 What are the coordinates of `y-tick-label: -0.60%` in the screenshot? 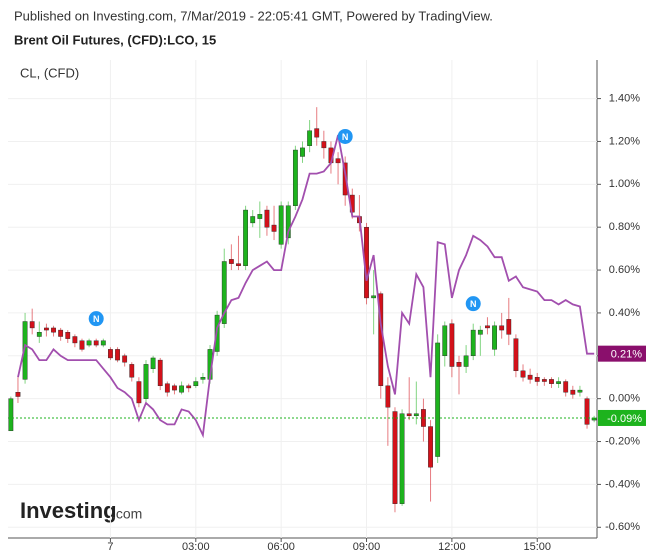 It's located at (622, 527).